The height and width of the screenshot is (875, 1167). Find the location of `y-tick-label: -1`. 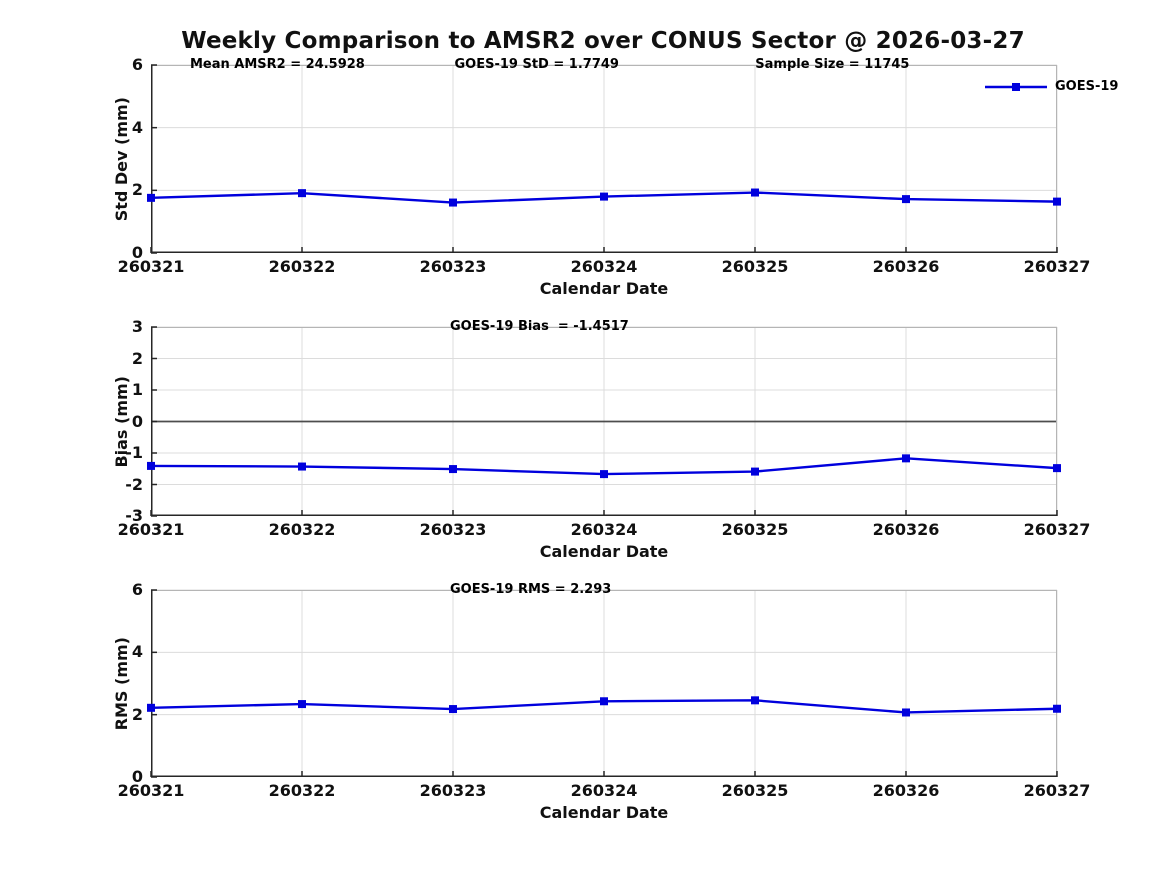

y-tick-label: -1 is located at coordinates (134, 452).